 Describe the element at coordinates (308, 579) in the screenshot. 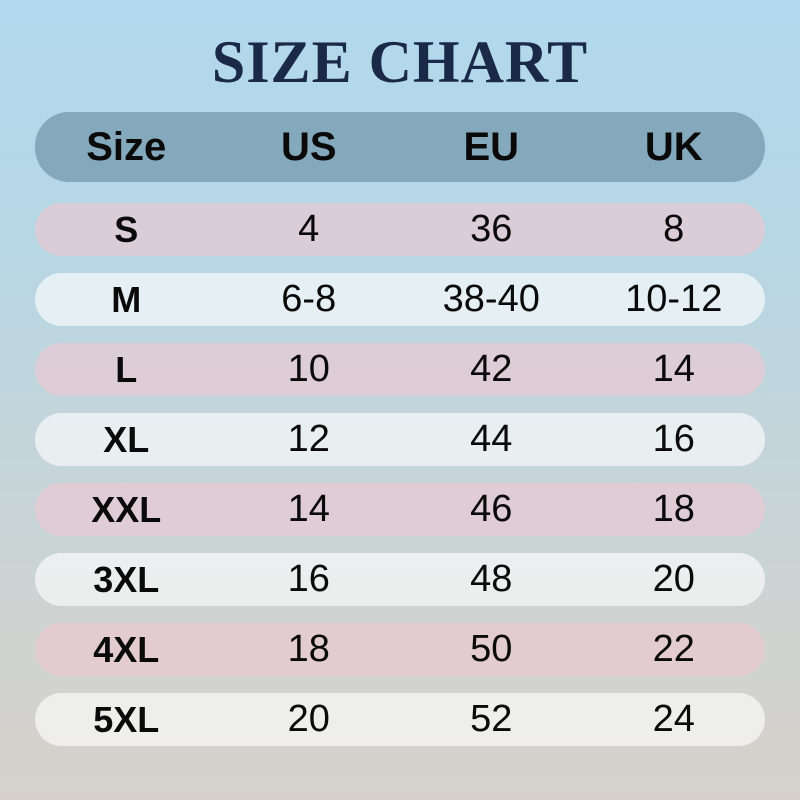

I see `us-cell: 16` at that location.